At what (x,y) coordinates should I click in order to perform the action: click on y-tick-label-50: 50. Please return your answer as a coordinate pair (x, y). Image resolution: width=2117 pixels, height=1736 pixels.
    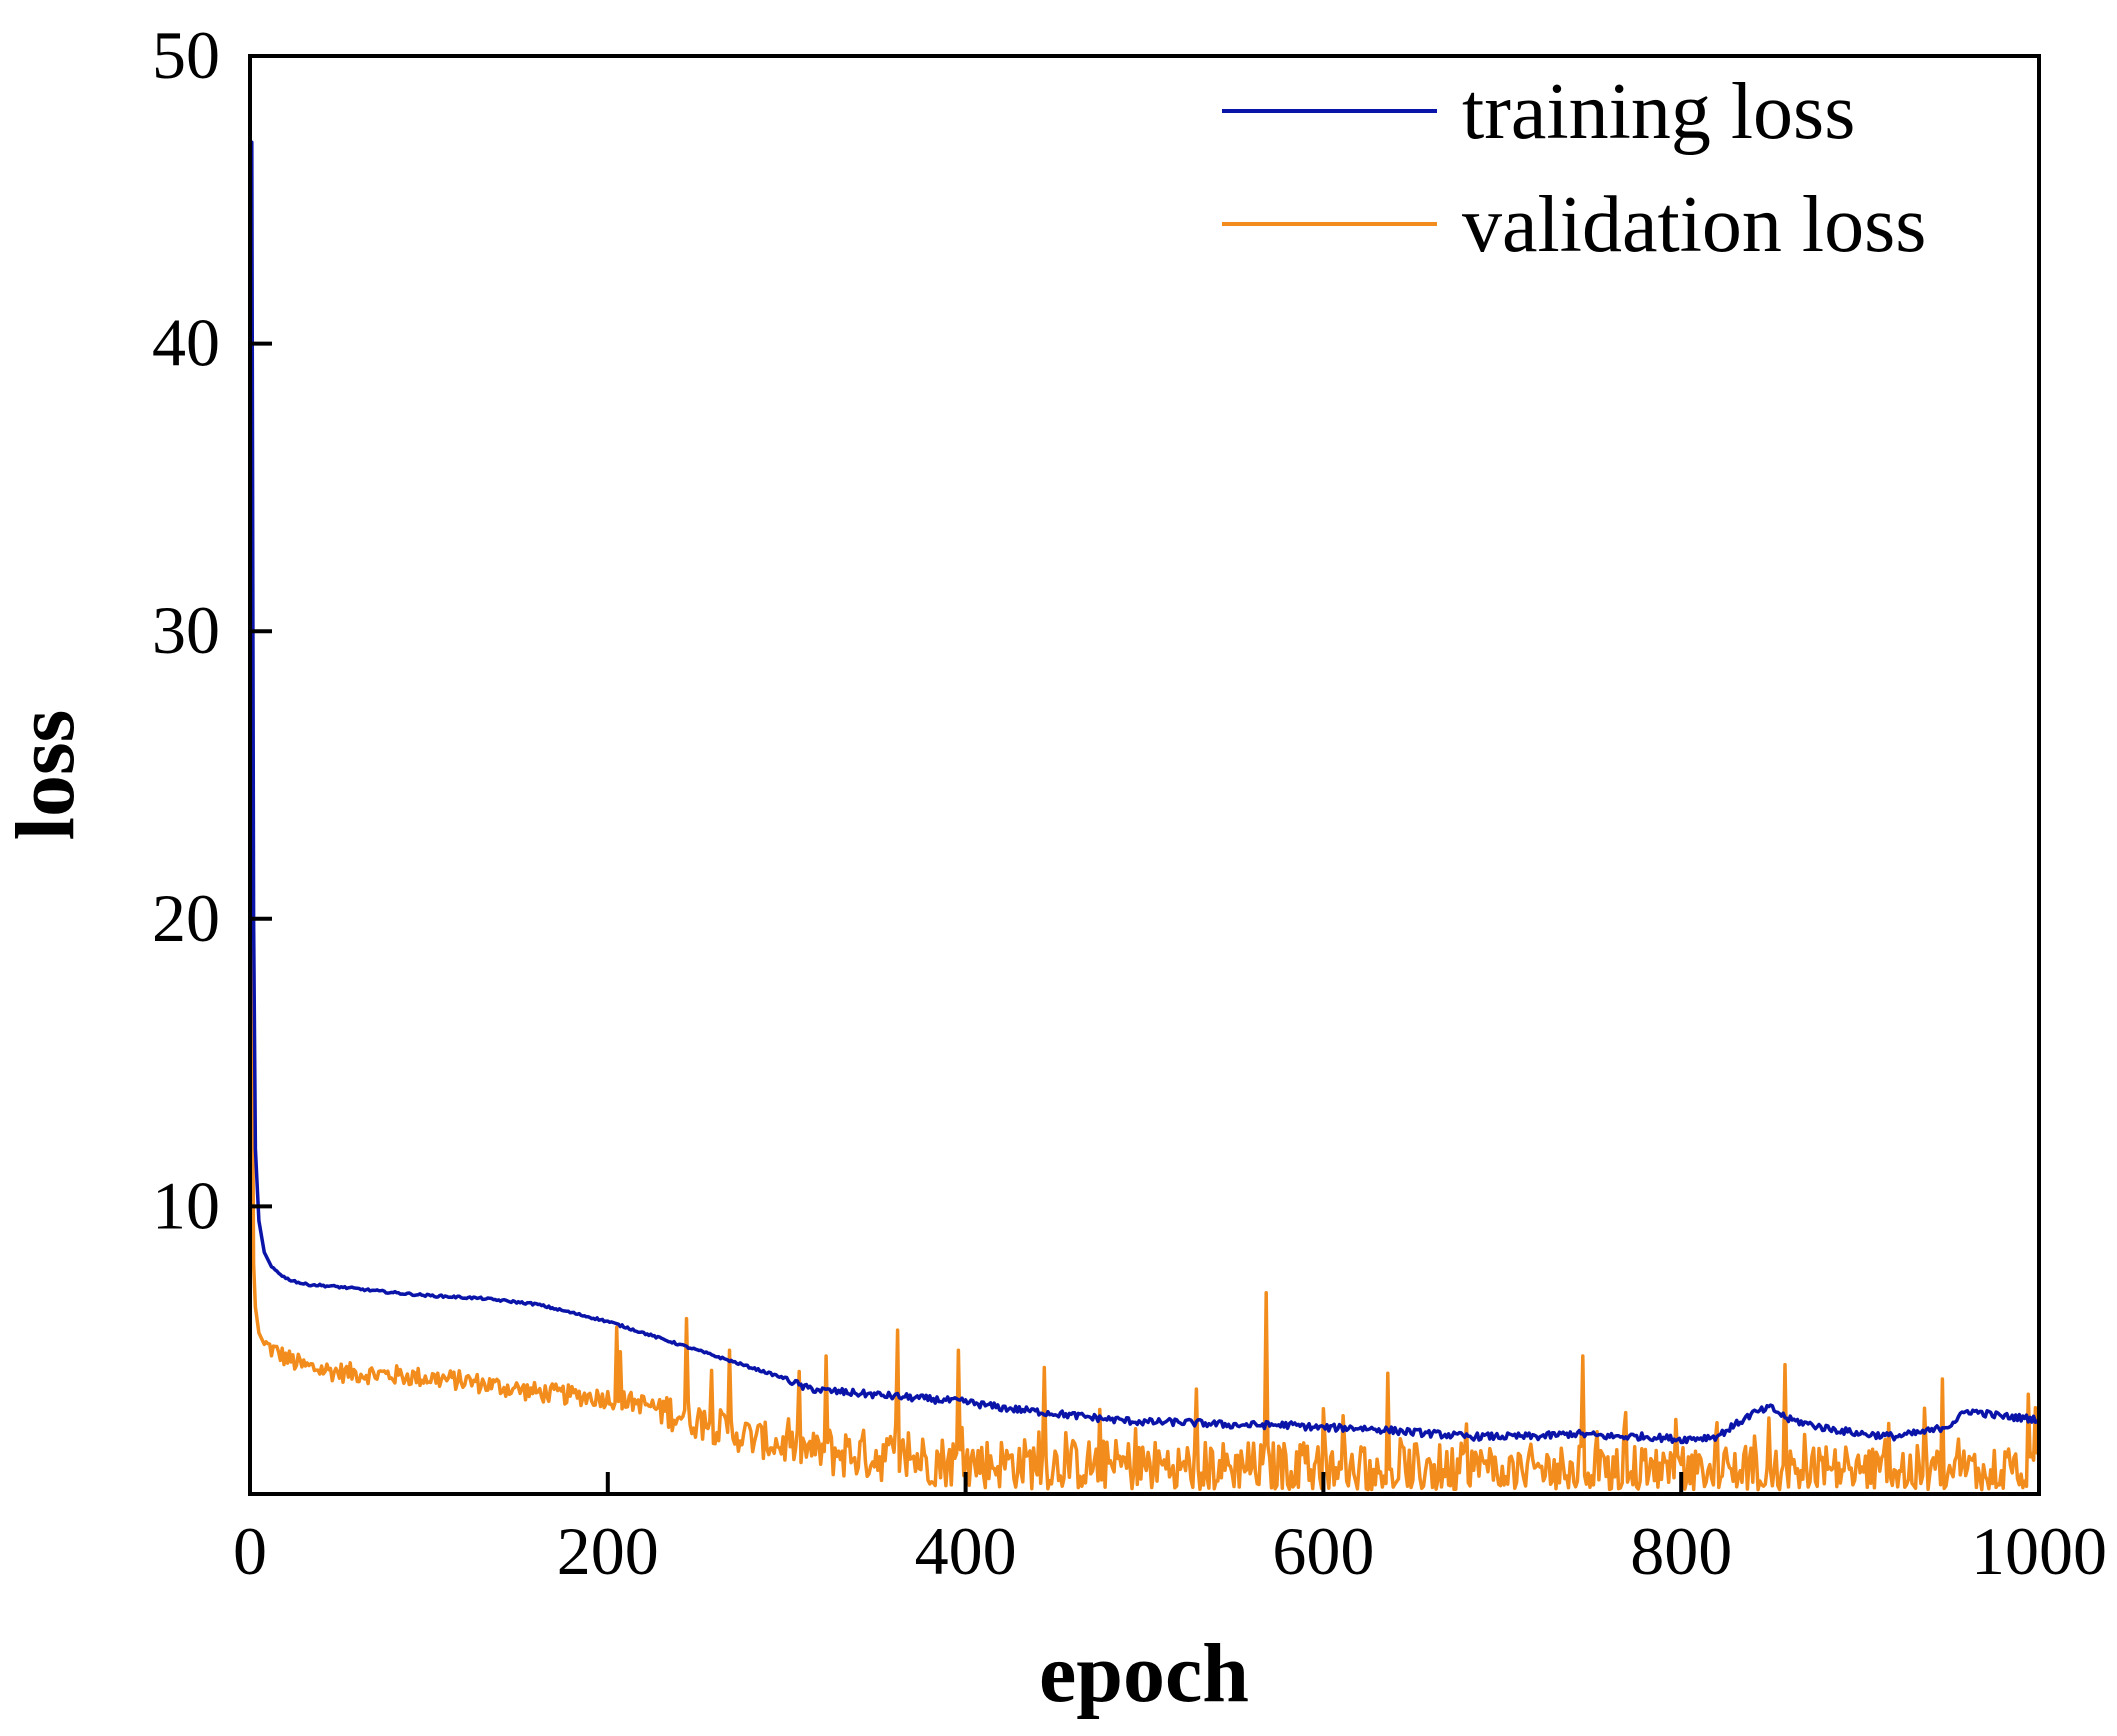
    Looking at the image, I should click on (186, 55).